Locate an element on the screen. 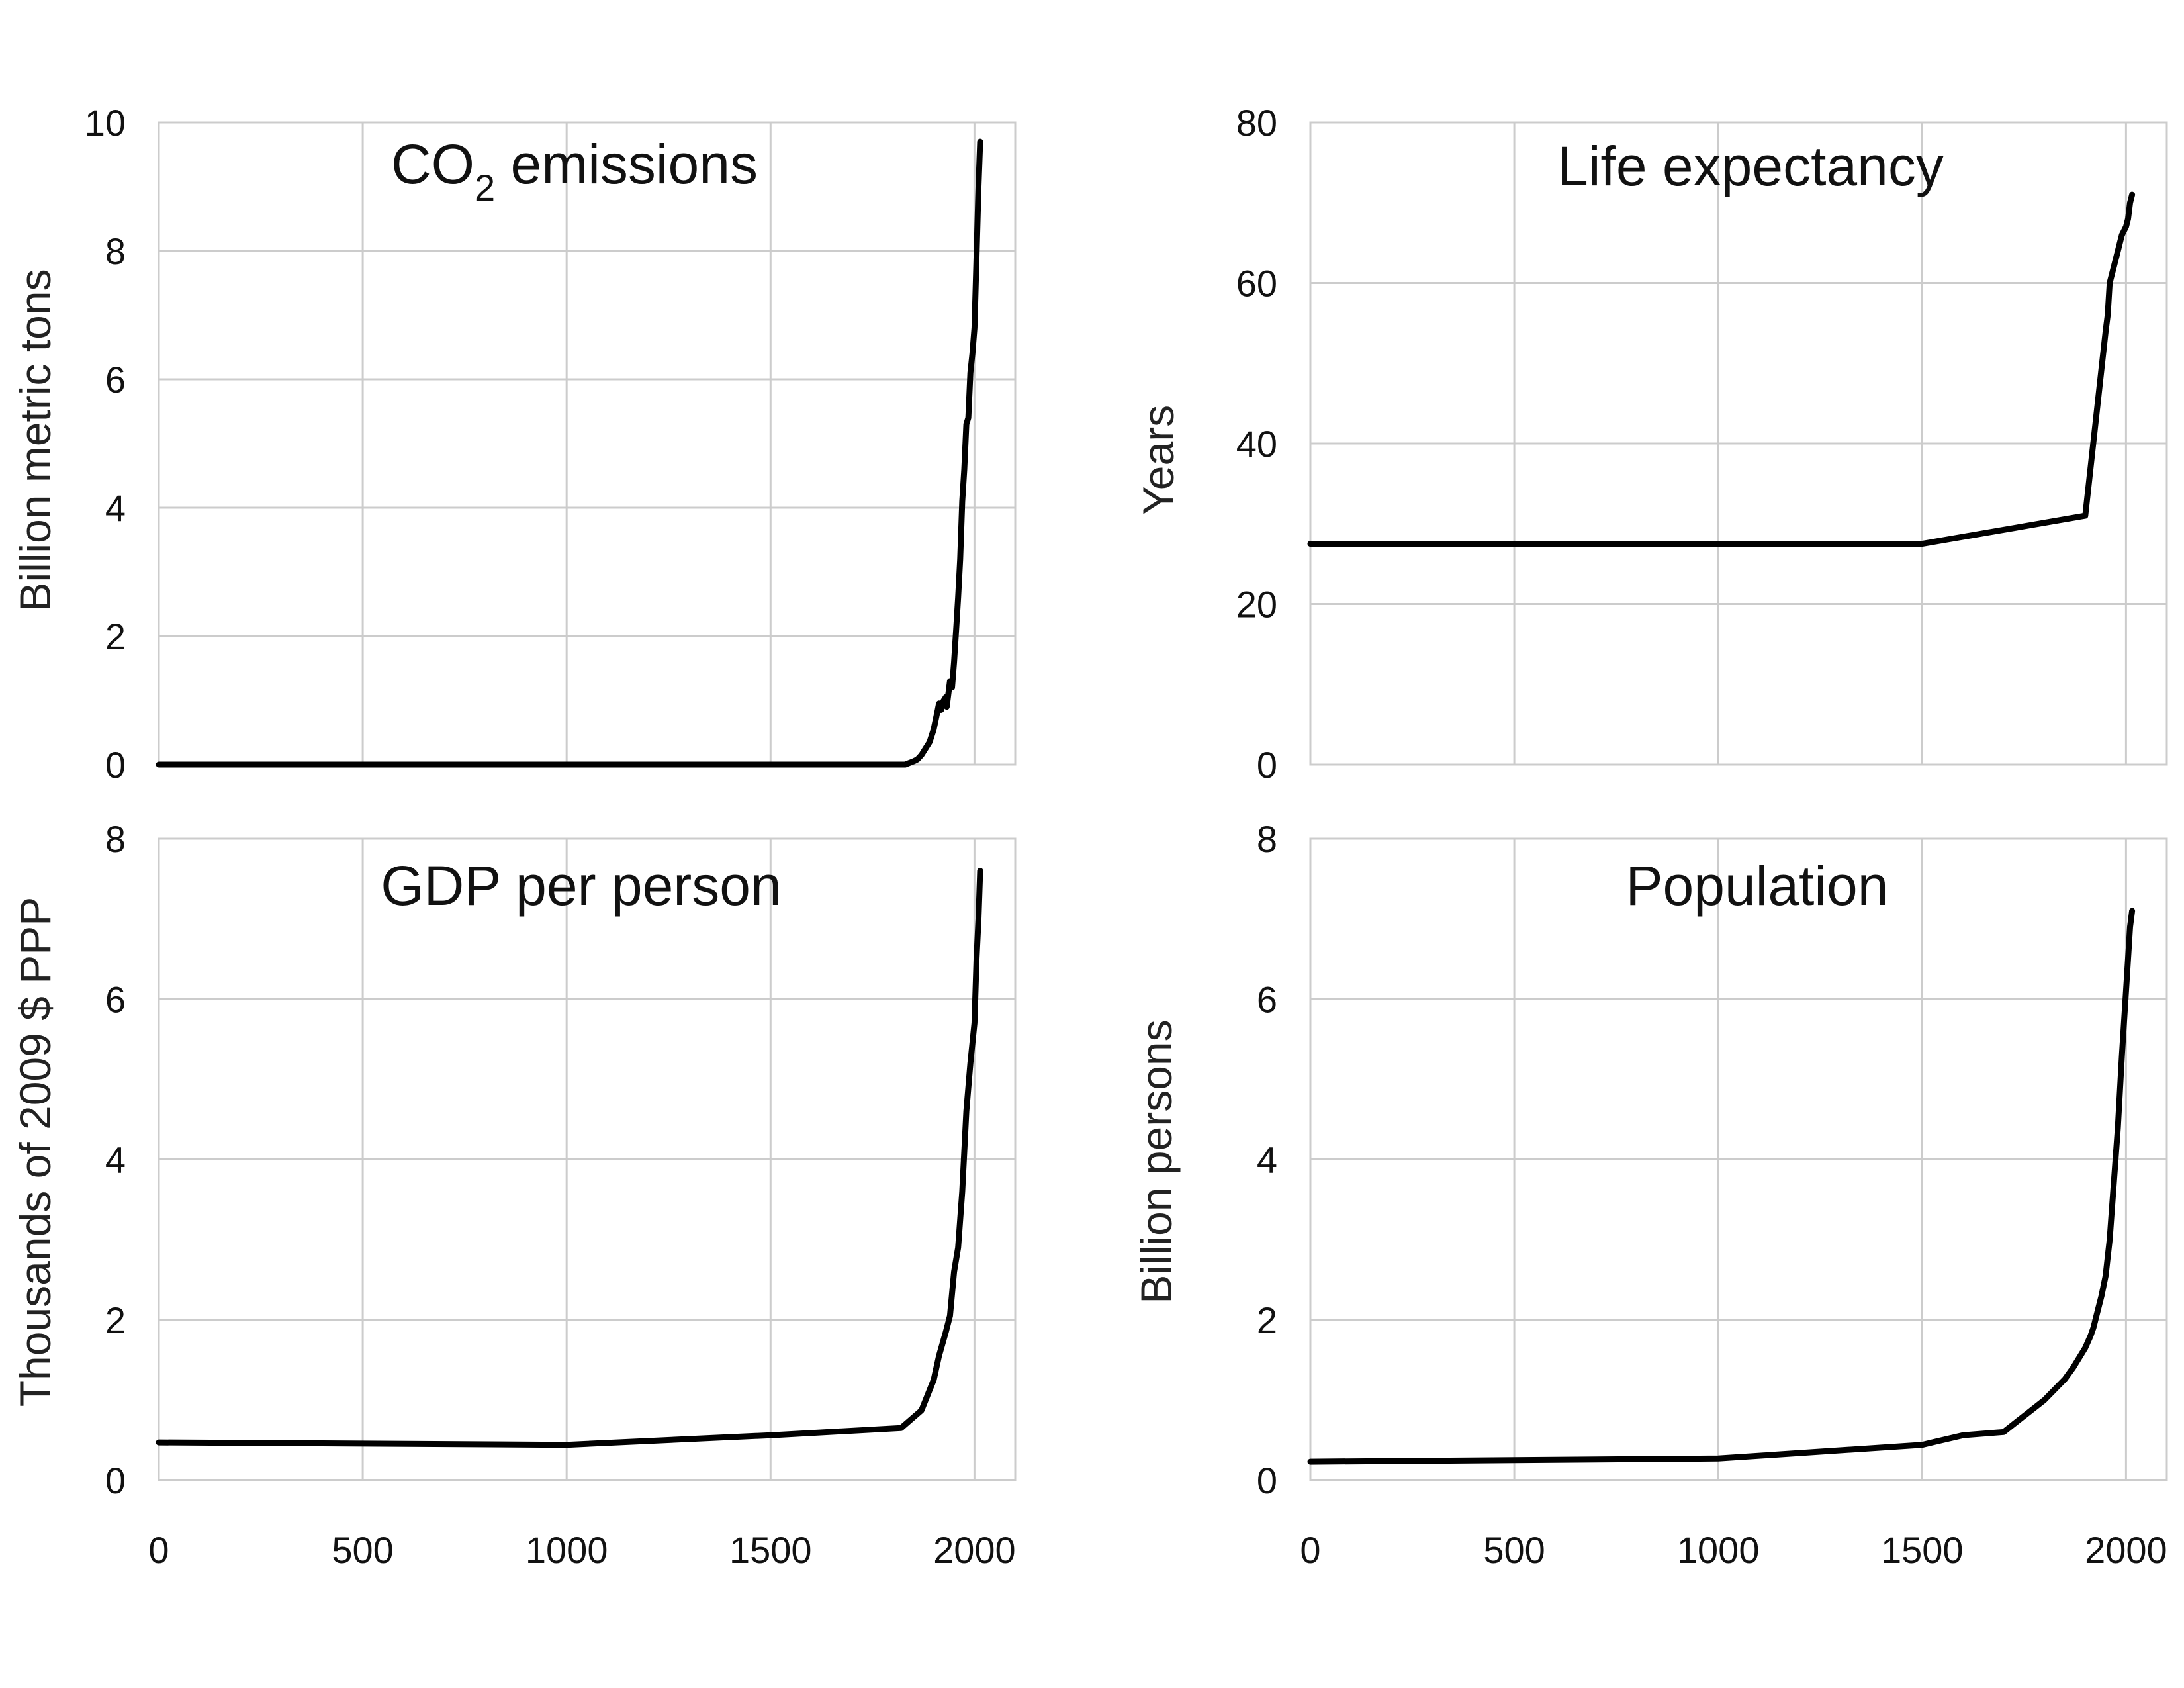 Image resolution: width=2184 pixels, height=1688 pixels. y-tick-label-gdp-per-person: 6 is located at coordinates (116, 999).